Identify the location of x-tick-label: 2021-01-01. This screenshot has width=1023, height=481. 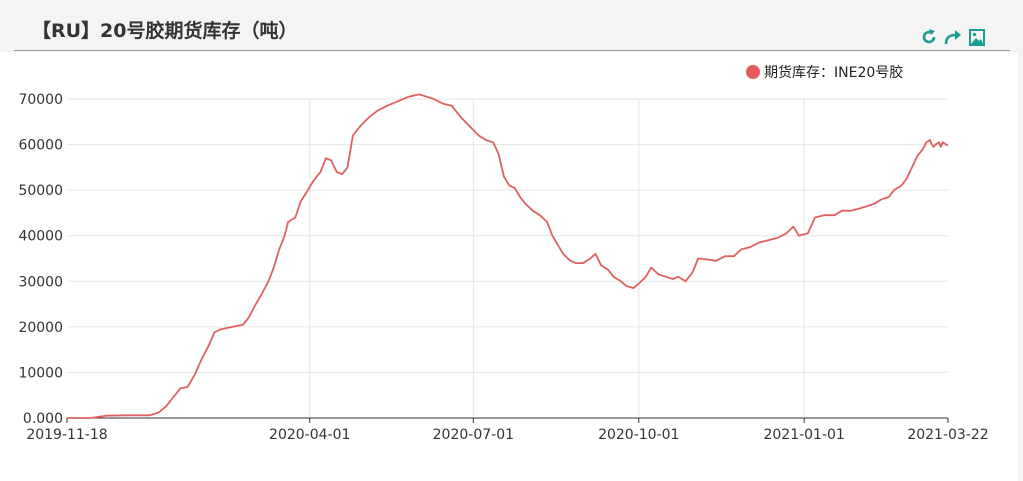
(803, 435).